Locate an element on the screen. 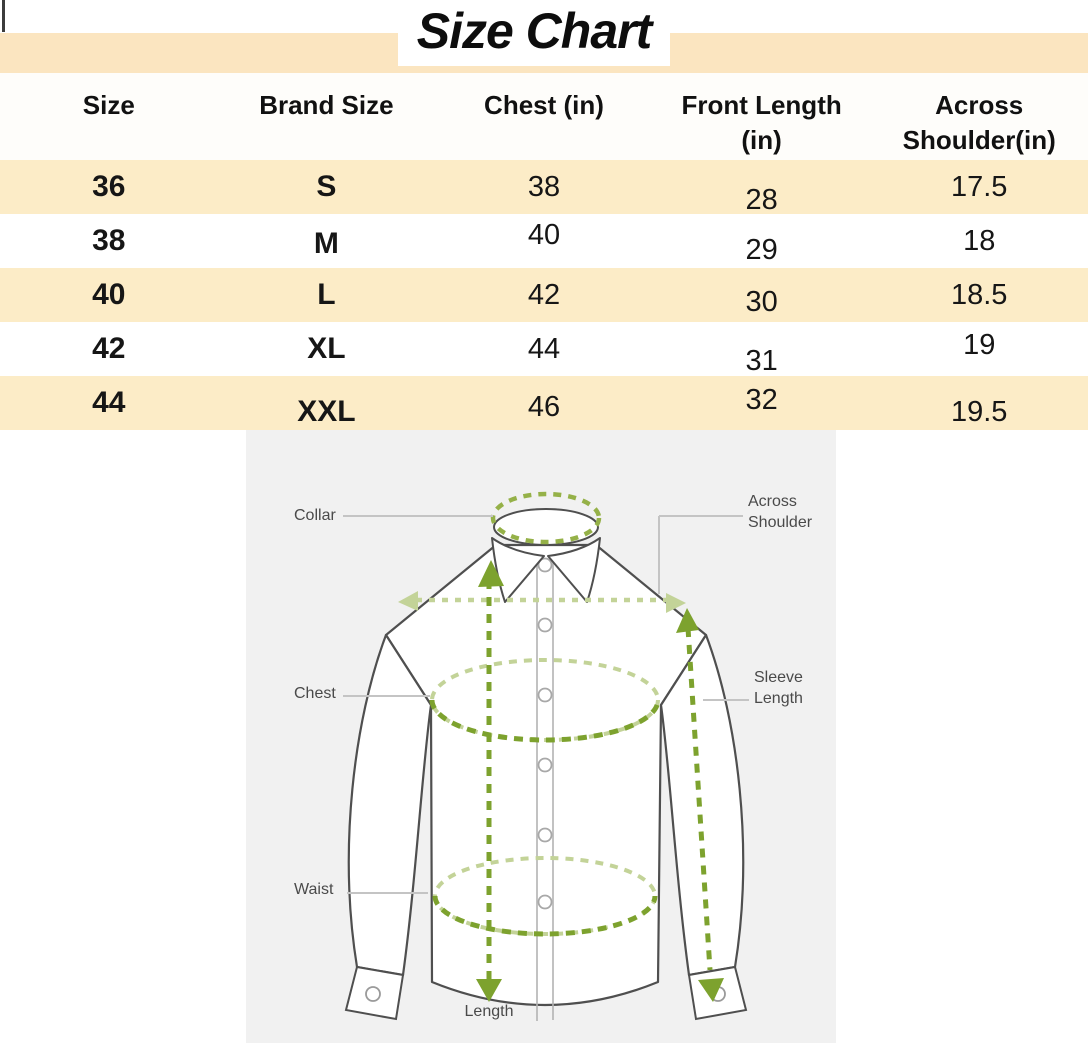 The width and height of the screenshot is (1088, 1052). measurement-marks is located at coordinates (564, 737).